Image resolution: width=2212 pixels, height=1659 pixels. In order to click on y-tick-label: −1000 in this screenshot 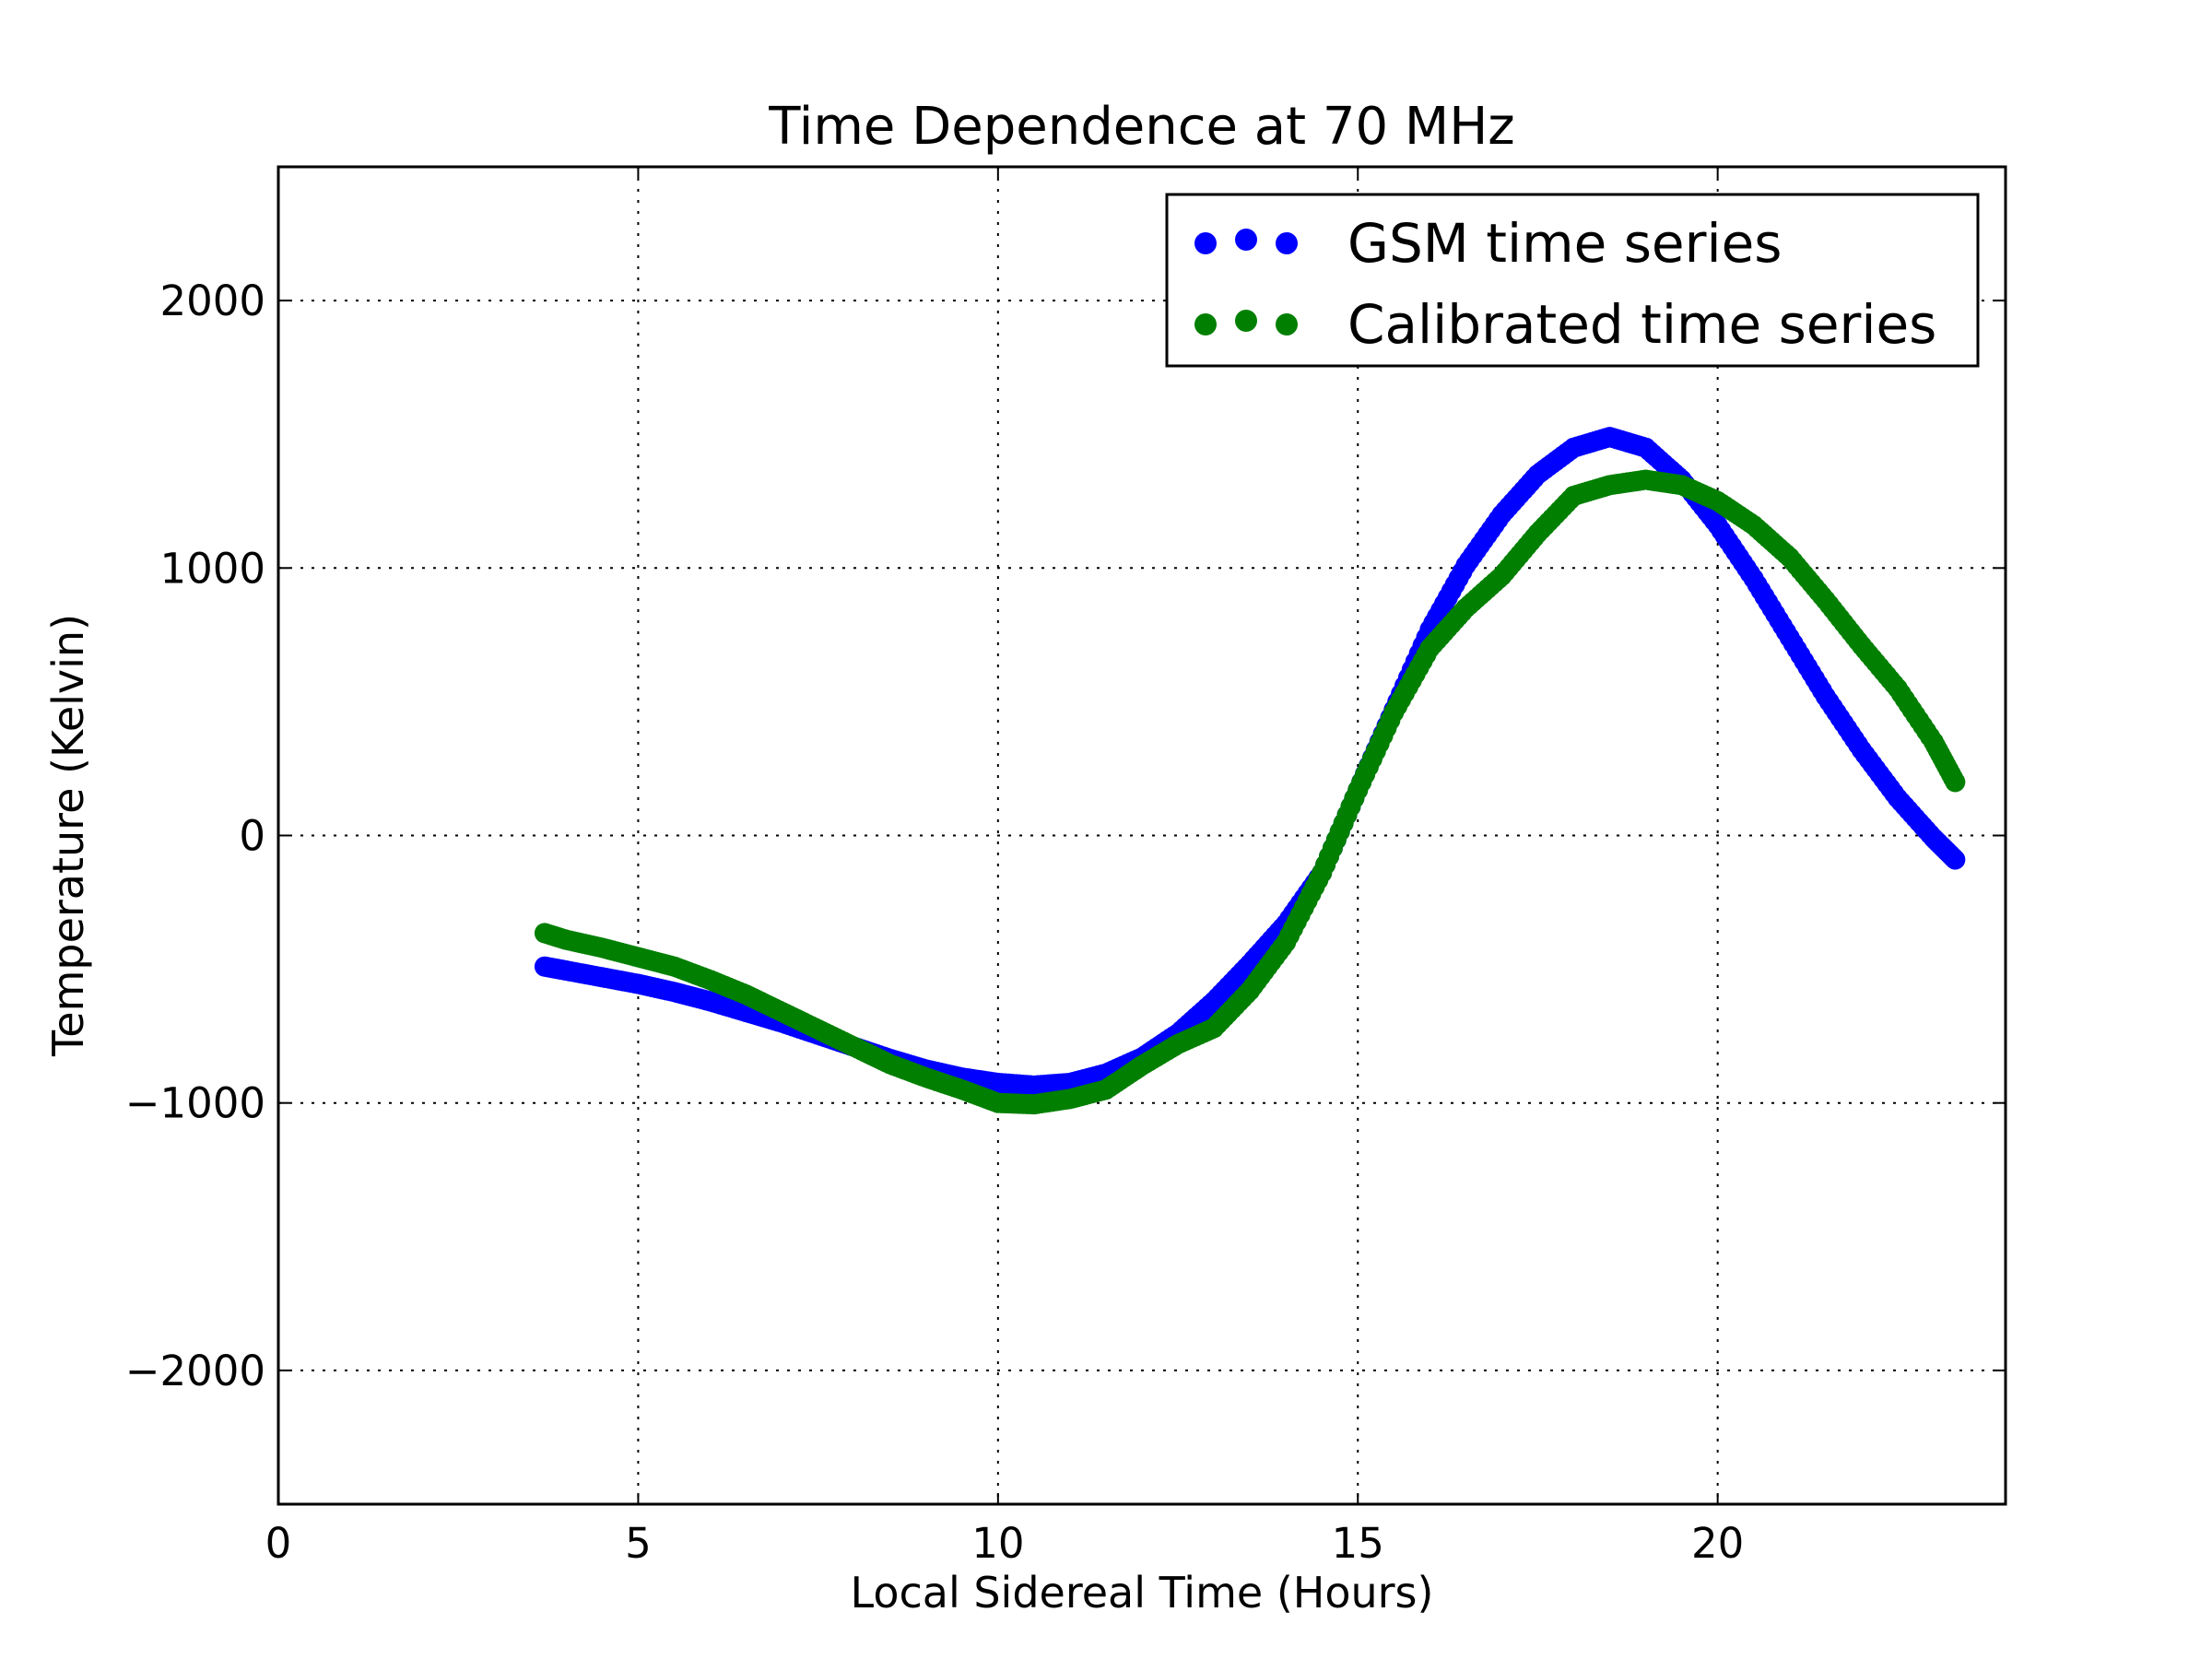, I will do `click(195, 1103)`.